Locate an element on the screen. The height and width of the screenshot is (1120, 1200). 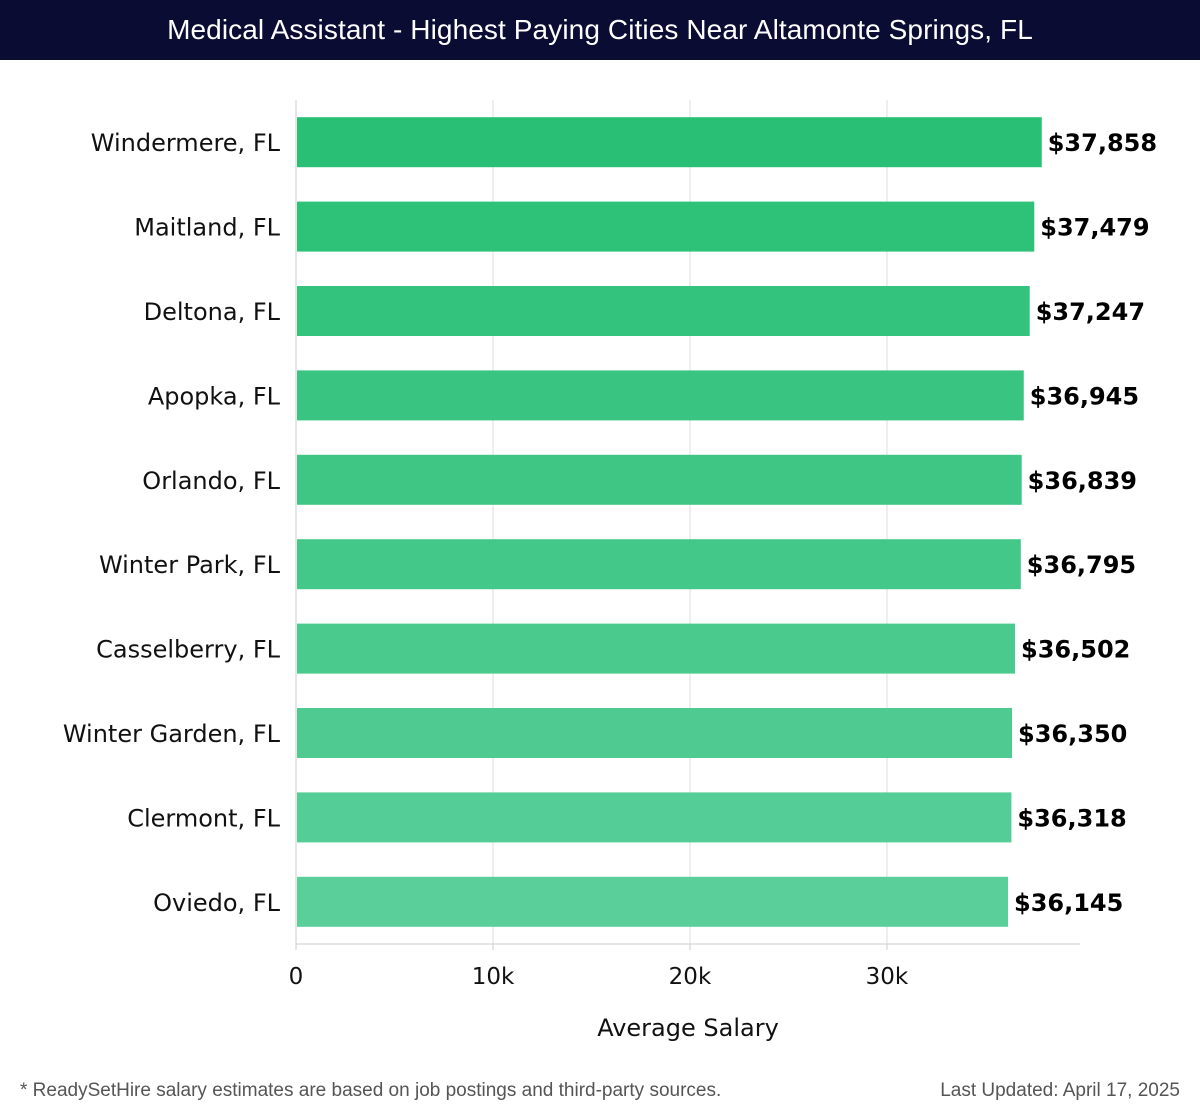
x-tick-label: 20k is located at coordinates (690, 977).